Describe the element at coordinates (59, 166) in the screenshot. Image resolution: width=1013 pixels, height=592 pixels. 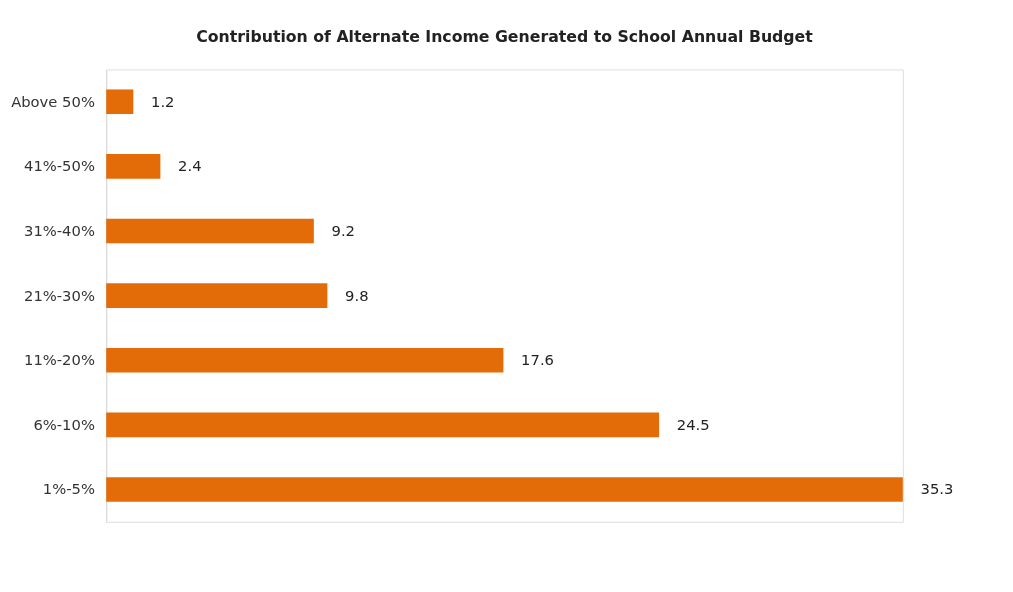
I see `y-tick-label: 41%-50%` at that location.